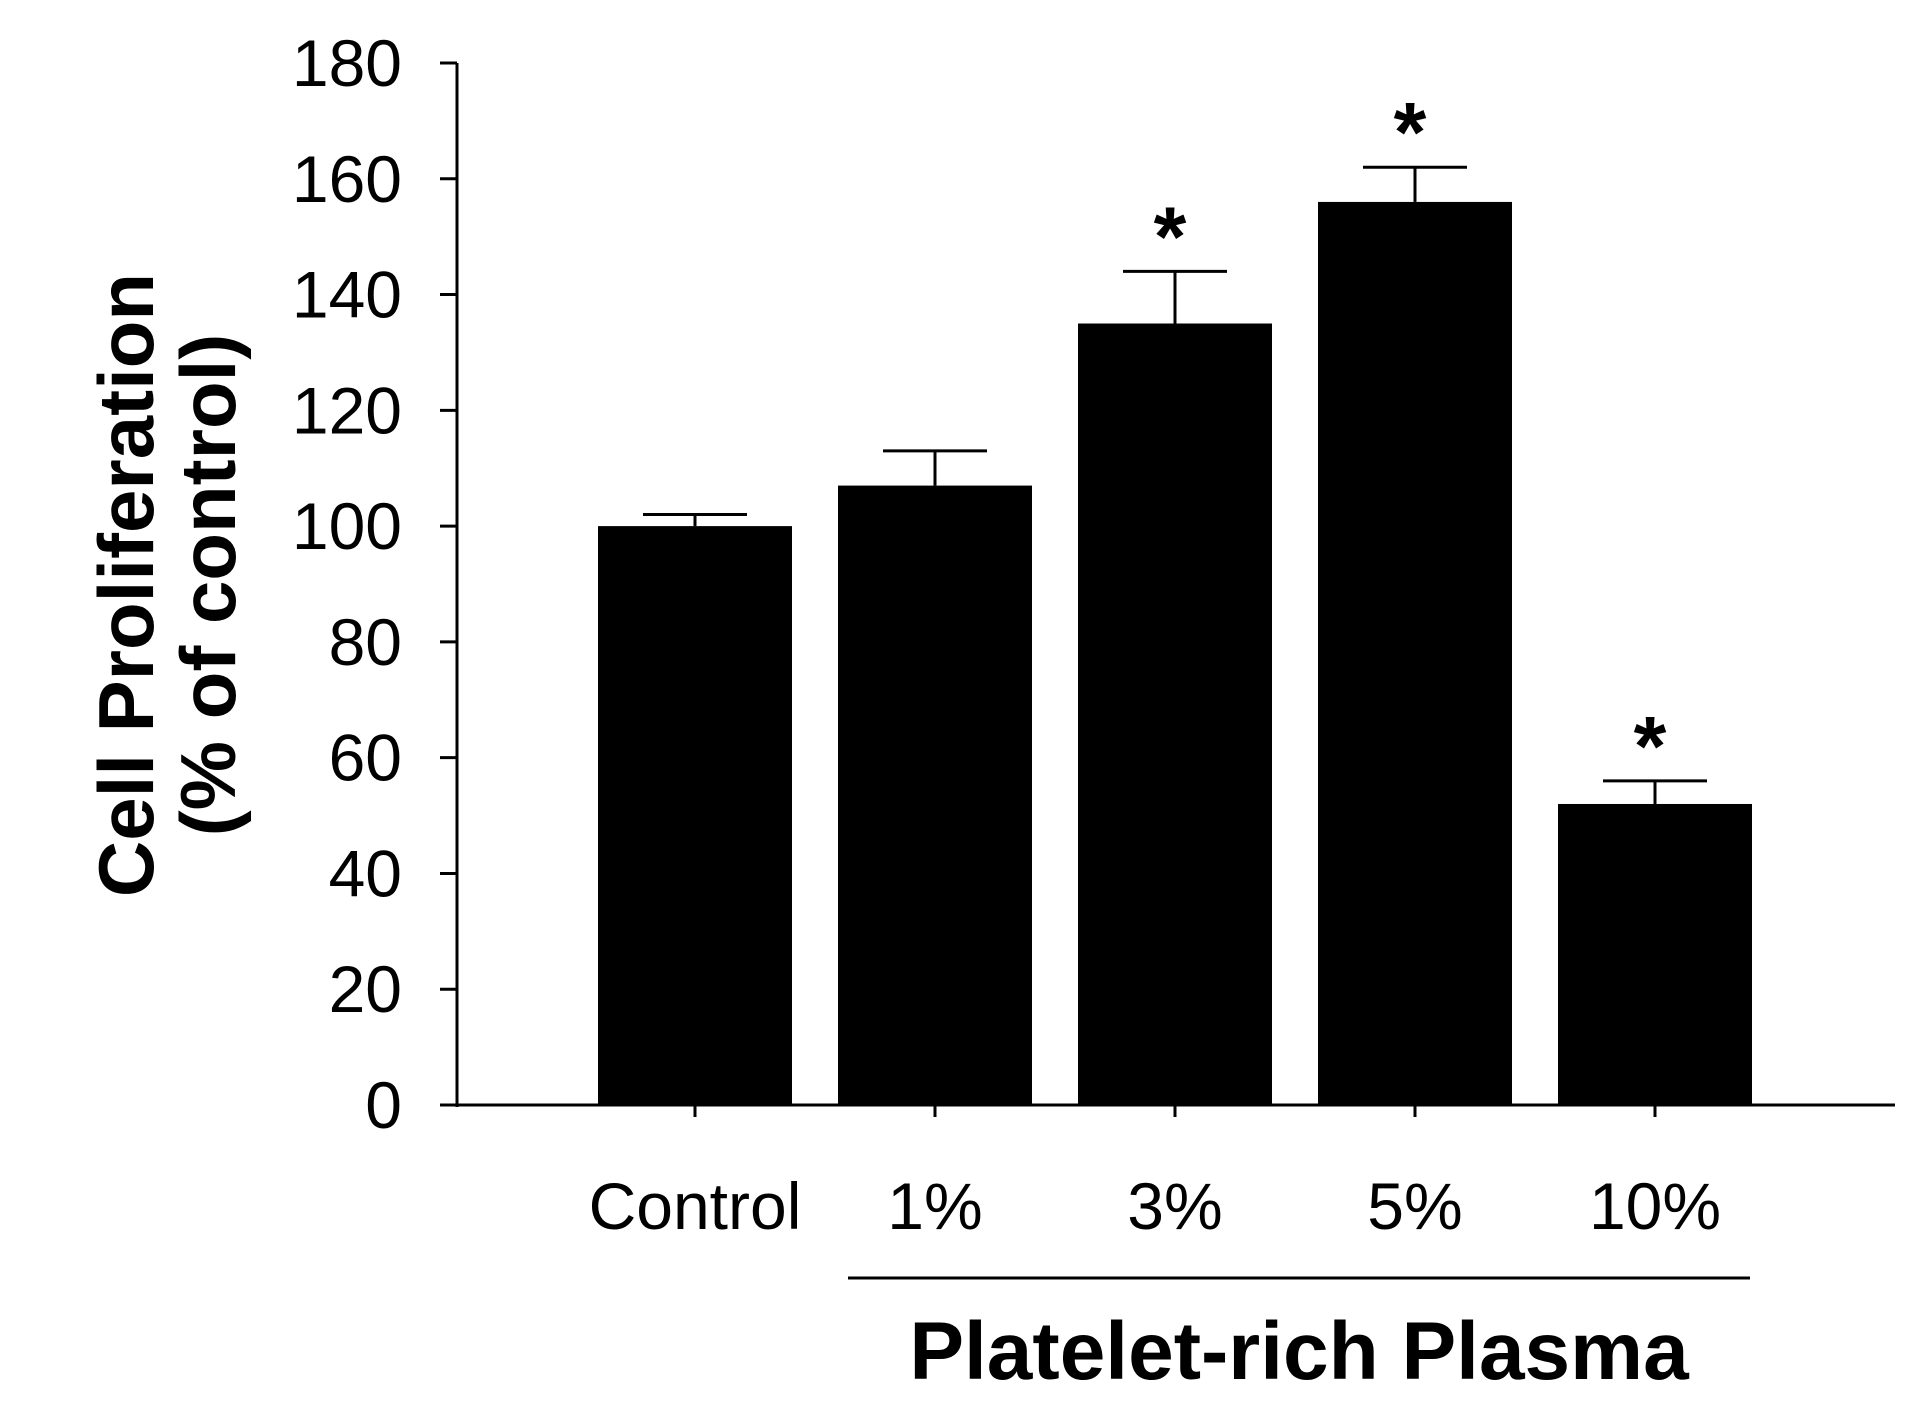  What do you see at coordinates (347, 410) in the screenshot?
I see `y-tick-label-6: 120` at bounding box center [347, 410].